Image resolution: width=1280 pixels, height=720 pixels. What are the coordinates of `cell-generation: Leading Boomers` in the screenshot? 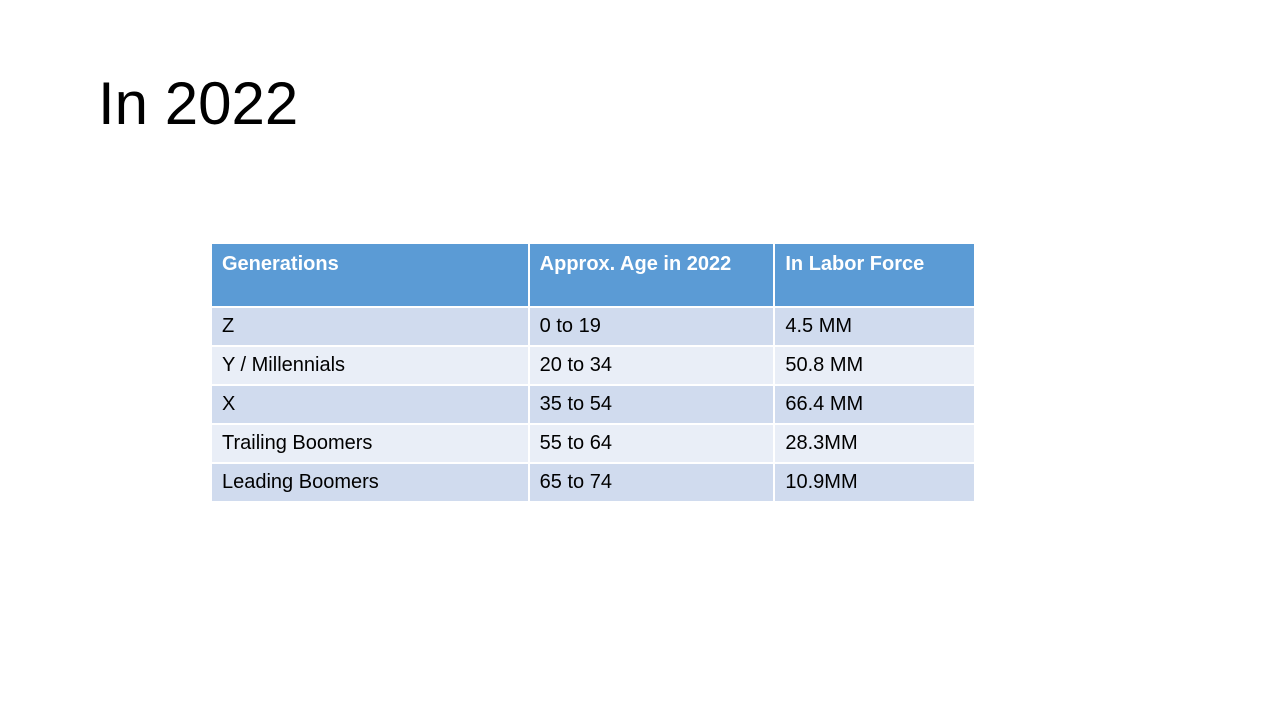 It's located at (370, 482).